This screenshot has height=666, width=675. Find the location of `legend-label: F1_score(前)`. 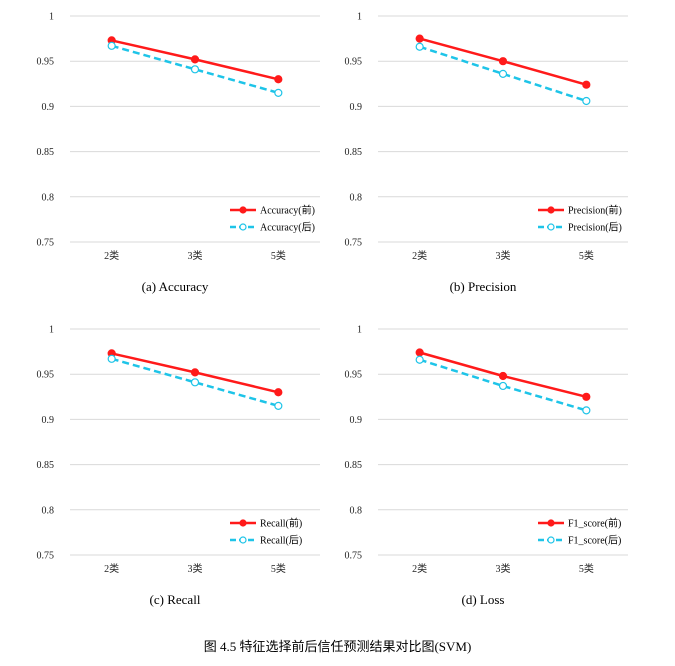

legend-label: F1_score(前) is located at coordinates (594, 523).